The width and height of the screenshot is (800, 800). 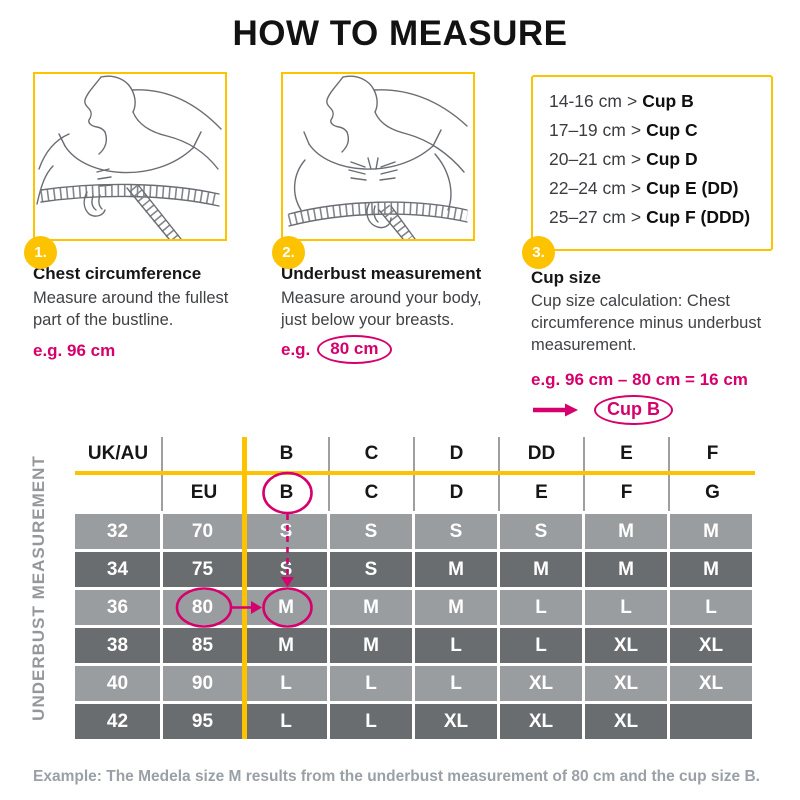 I want to click on cup-range: 14-16 cm, so click(x=585, y=101).